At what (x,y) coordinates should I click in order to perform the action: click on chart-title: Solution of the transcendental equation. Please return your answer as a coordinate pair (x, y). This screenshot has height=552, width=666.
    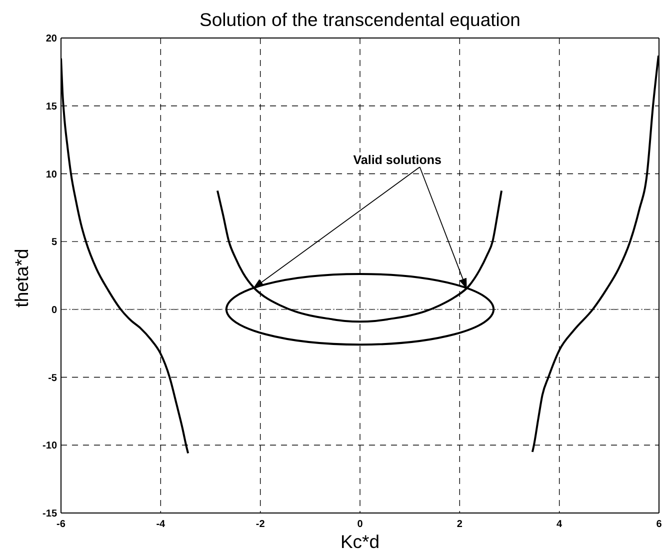
    Looking at the image, I should click on (360, 19).